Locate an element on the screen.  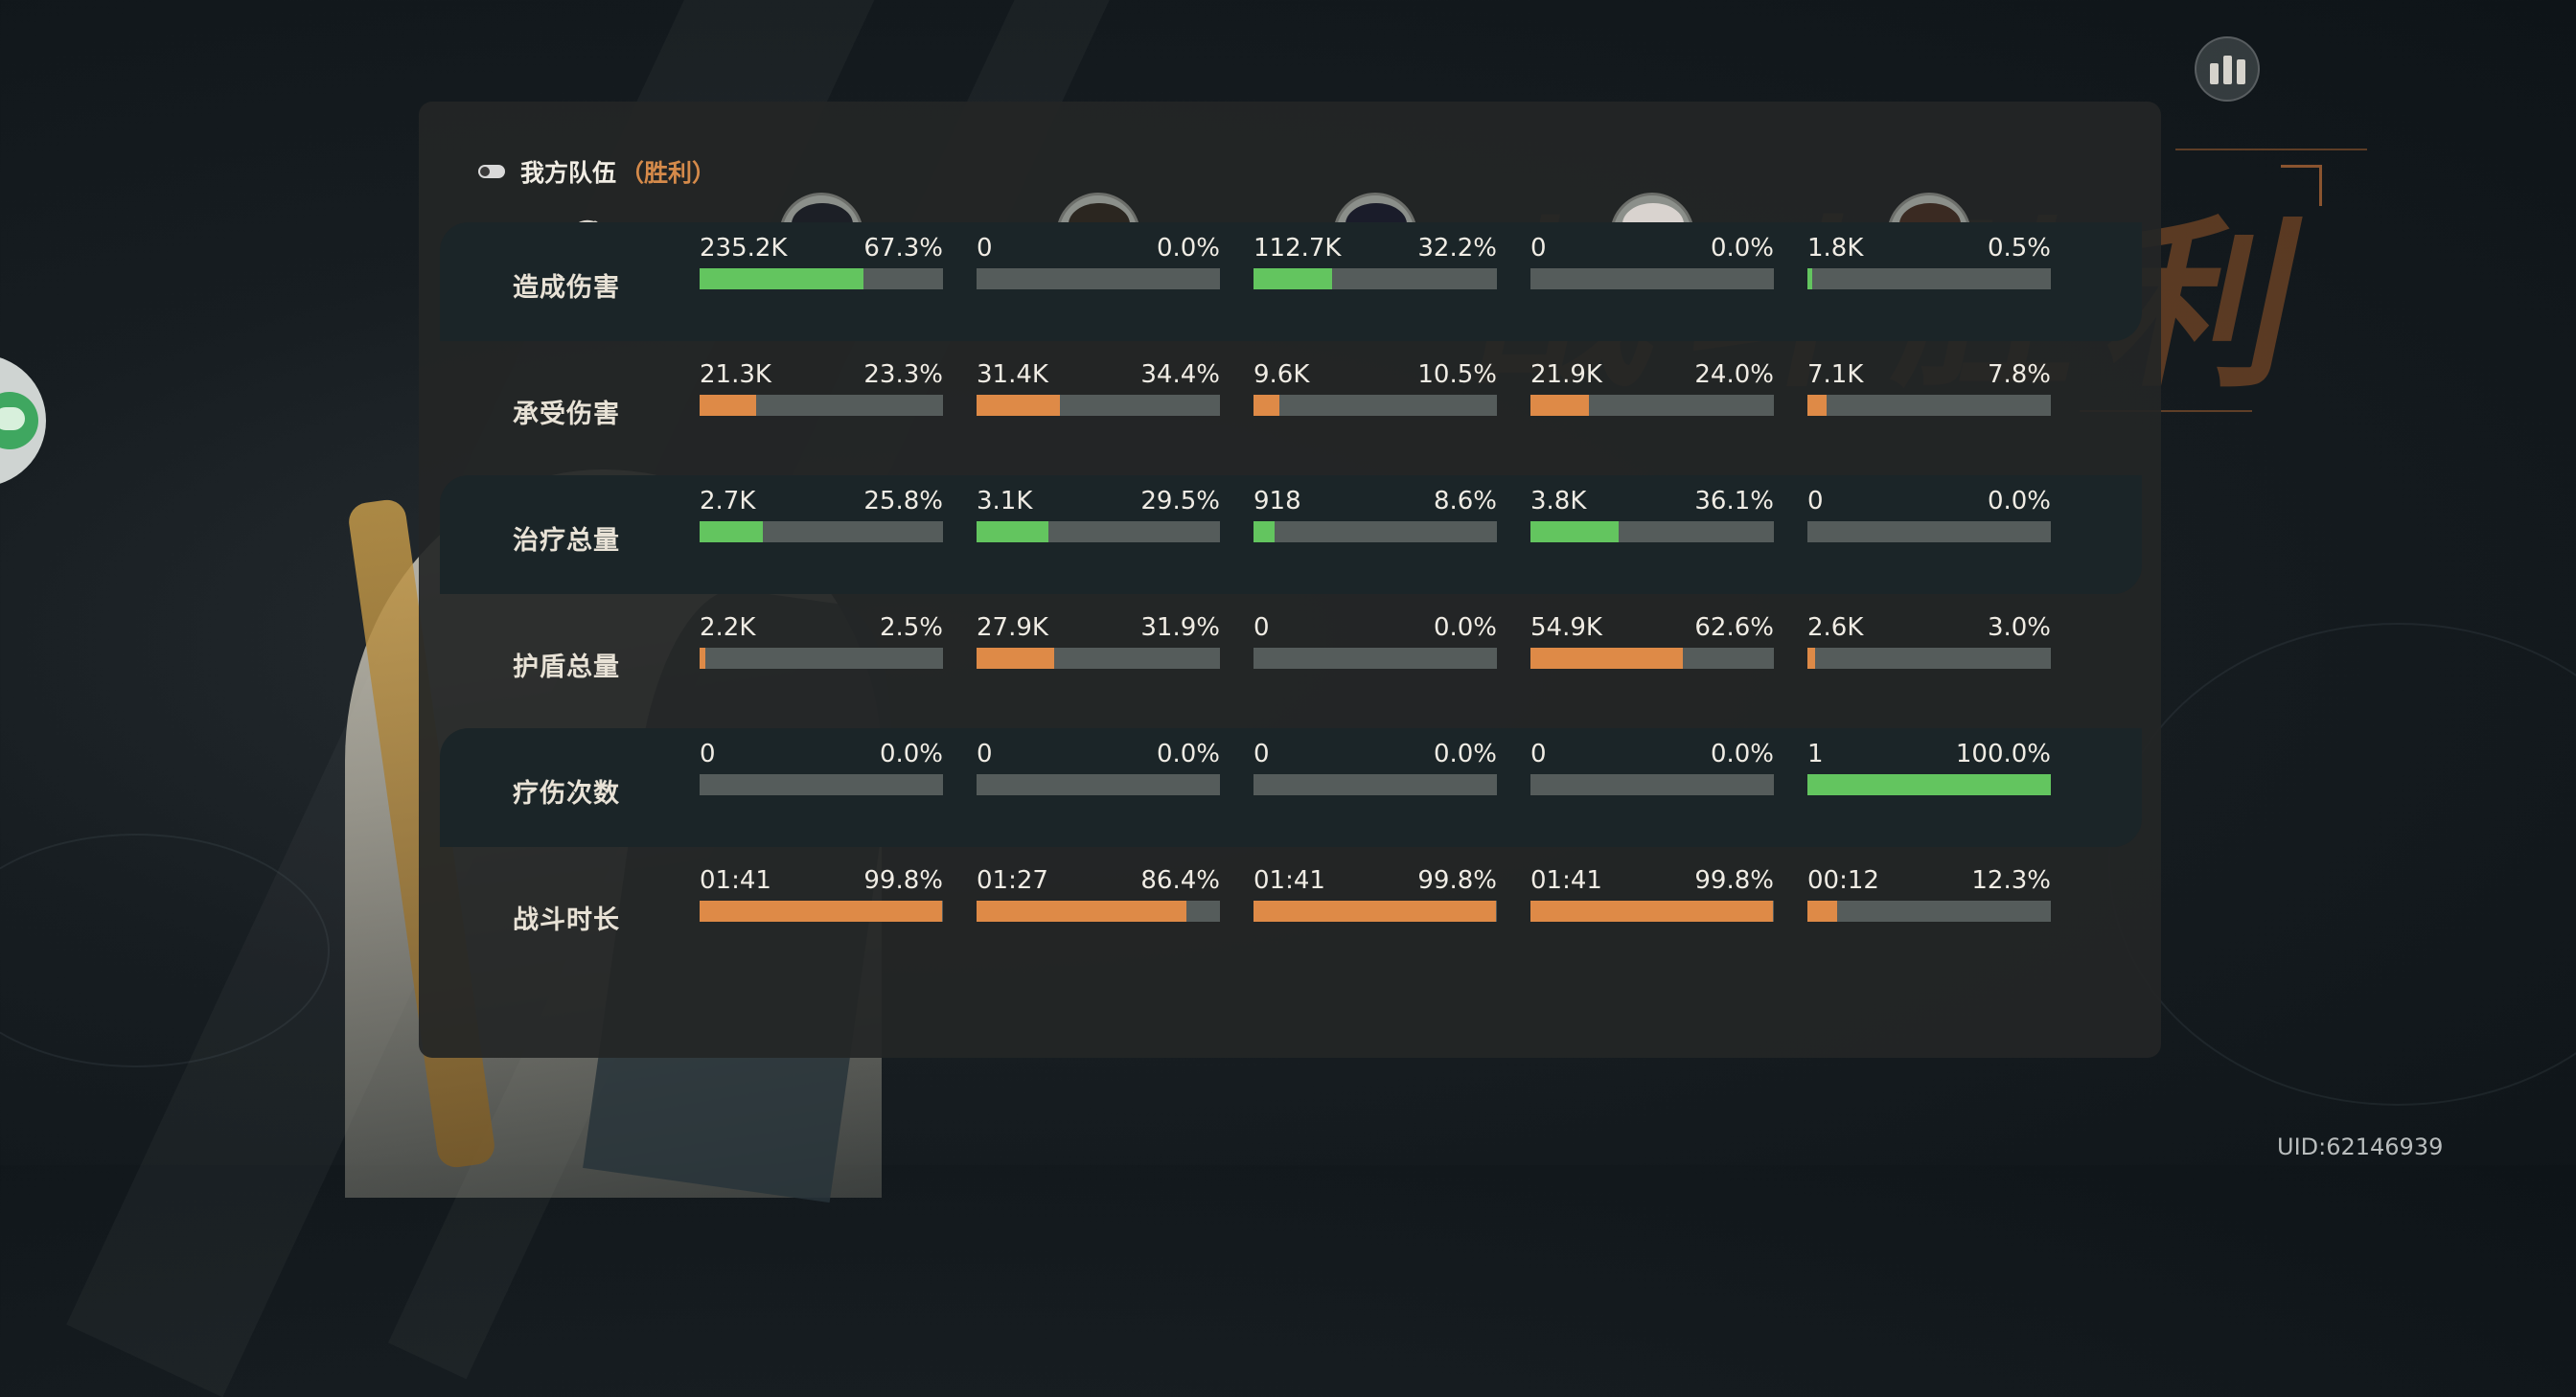
stat-percent: 8.6% is located at coordinates (1465, 501).